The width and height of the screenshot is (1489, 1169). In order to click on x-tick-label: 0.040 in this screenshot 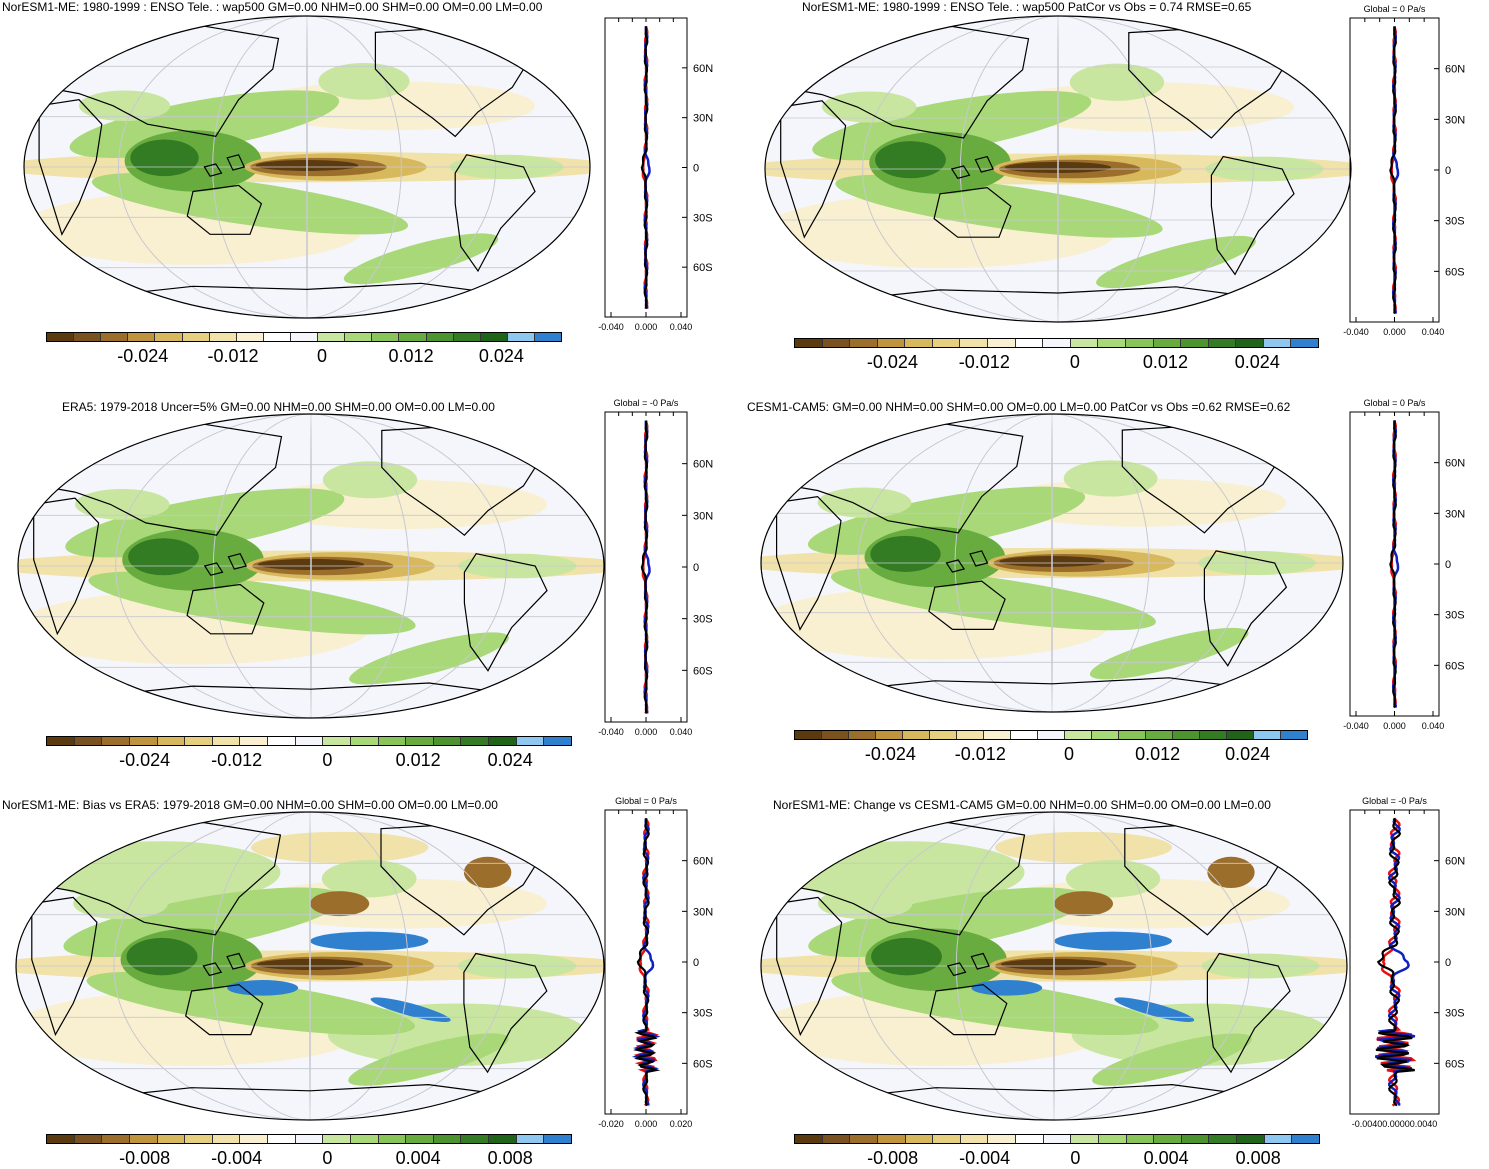, I will do `click(1433, 332)`.